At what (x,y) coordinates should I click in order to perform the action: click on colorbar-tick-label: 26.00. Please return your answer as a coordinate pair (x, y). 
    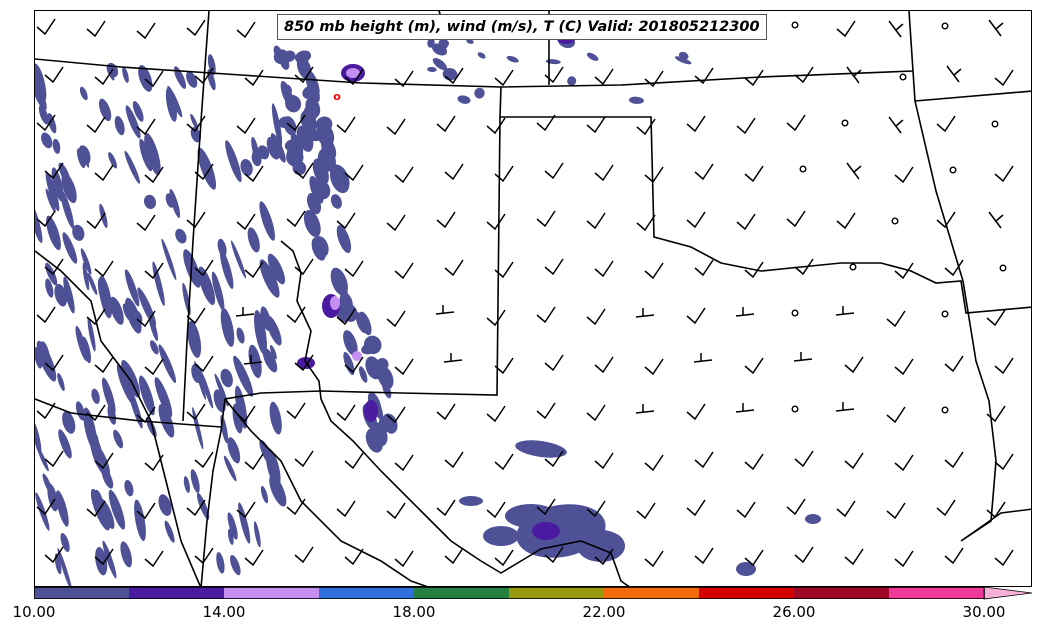
    Looking at the image, I should click on (794, 612).